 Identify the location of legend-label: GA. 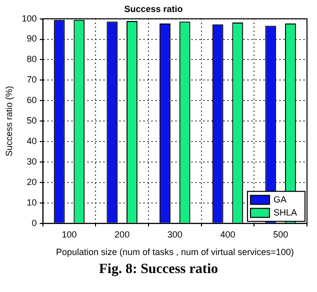
(280, 199).